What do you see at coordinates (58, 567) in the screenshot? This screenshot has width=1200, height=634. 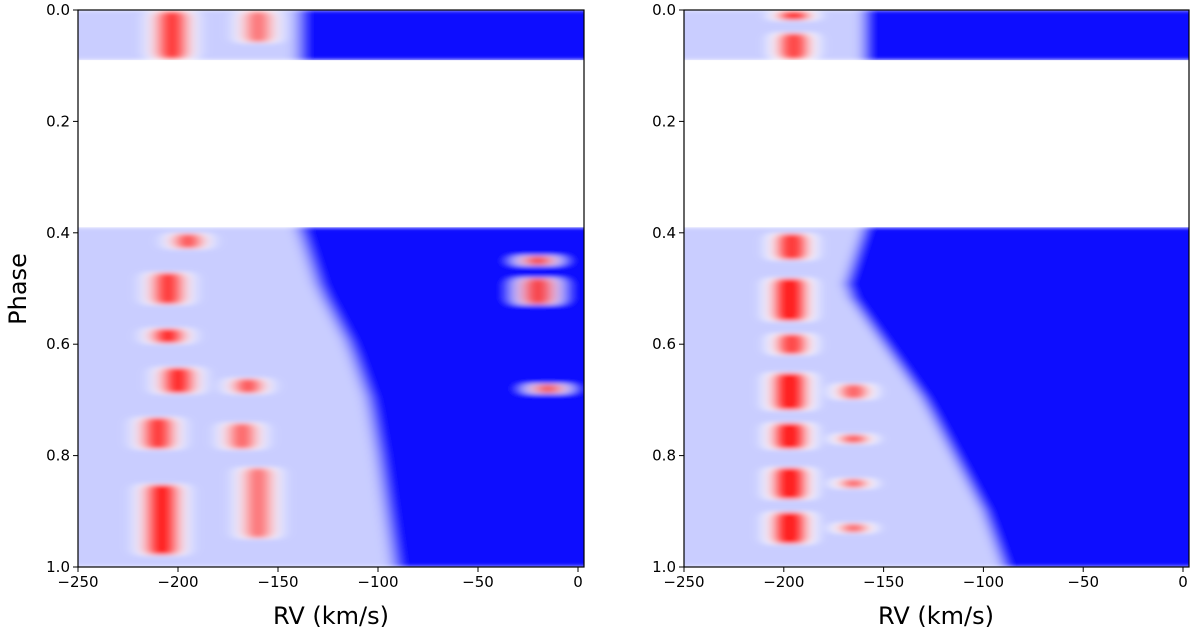 I see `left-y-tick-label-5: 1.0` at bounding box center [58, 567].